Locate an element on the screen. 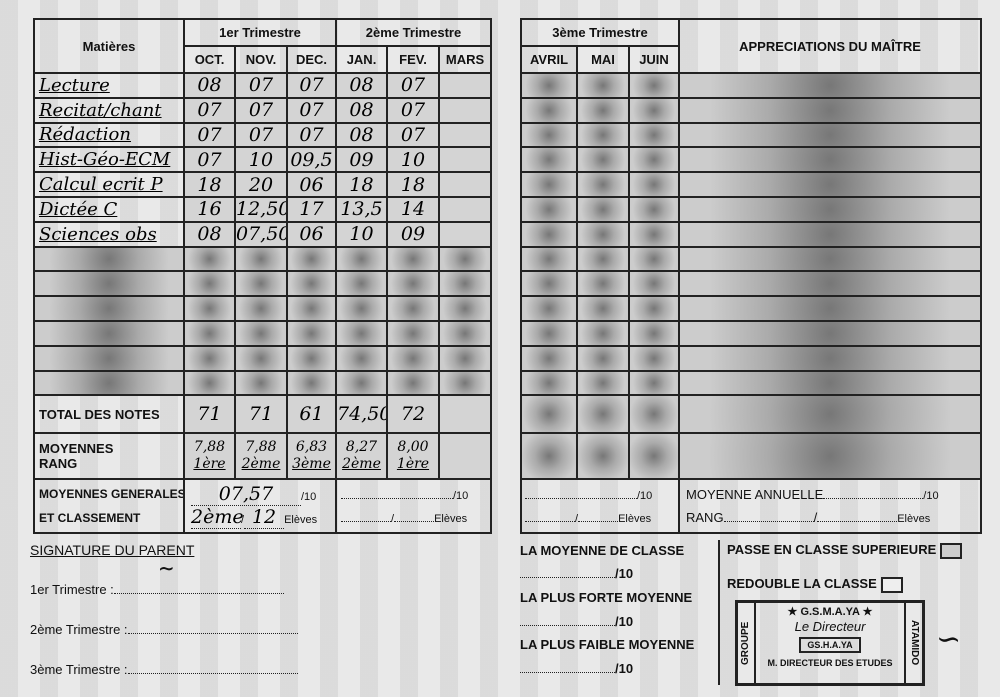 The image size is (1000, 697). divider is located at coordinates (719, 612).